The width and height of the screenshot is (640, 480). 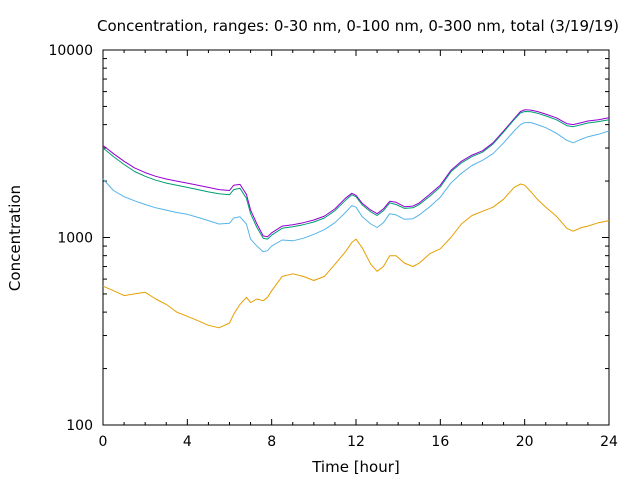 I want to click on y-tick-label: 10000, so click(x=70, y=51).